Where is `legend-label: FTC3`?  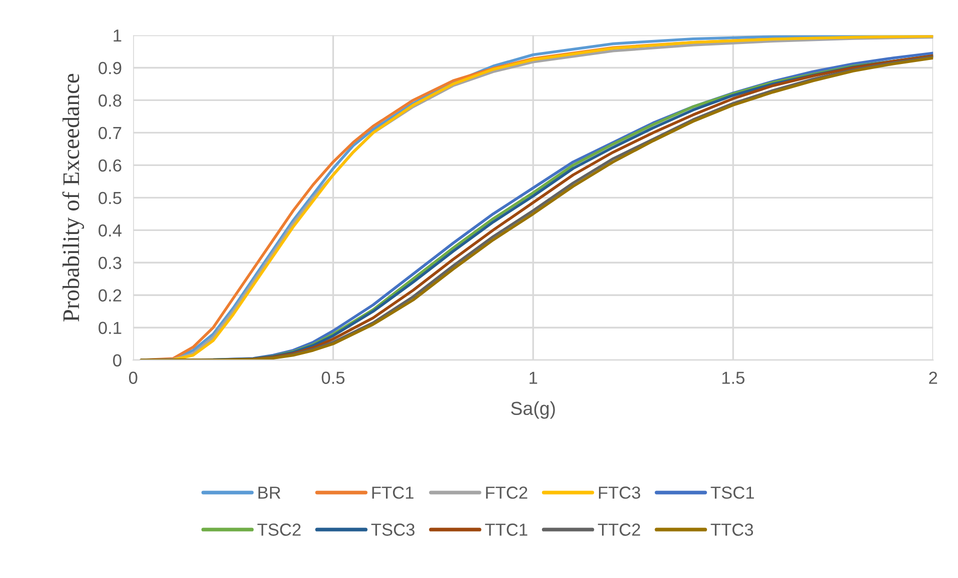 legend-label: FTC3 is located at coordinates (619, 492).